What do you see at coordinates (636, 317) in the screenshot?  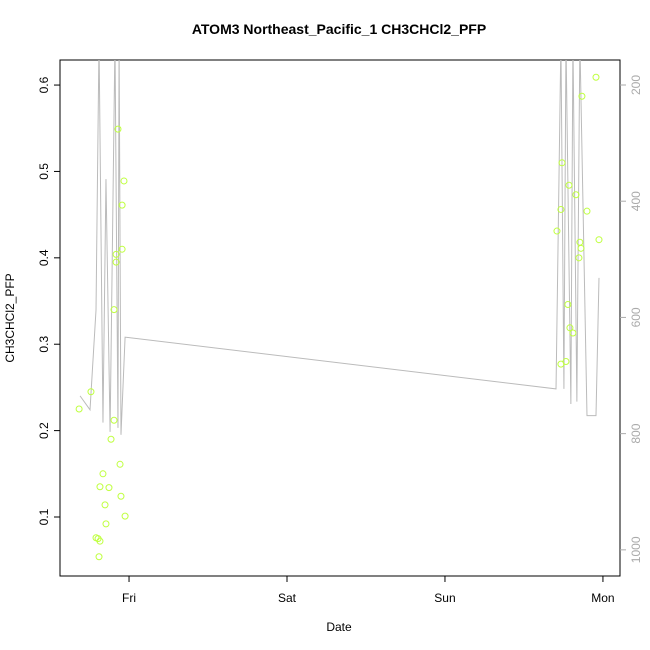 I see `y2-tick-label: 600` at bounding box center [636, 317].